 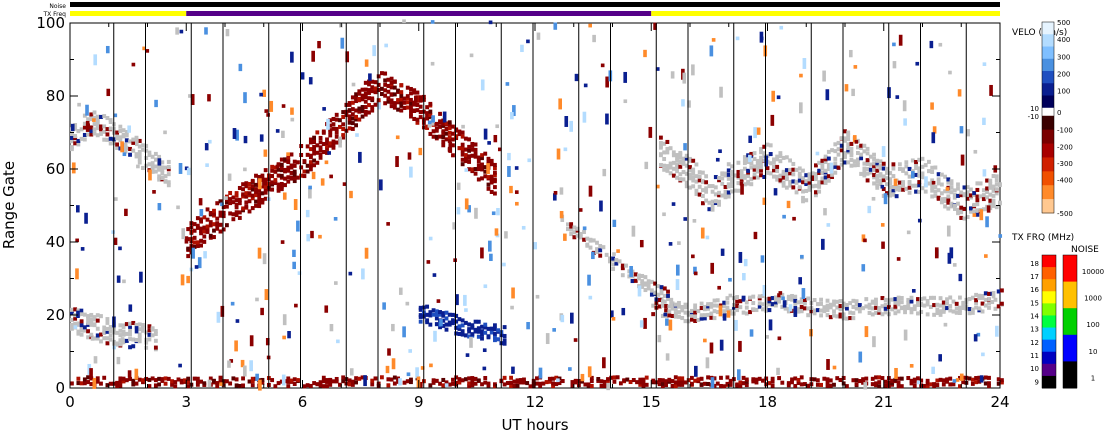 What do you see at coordinates (419, 402) in the screenshot?
I see `x-tick-label: 9` at bounding box center [419, 402].